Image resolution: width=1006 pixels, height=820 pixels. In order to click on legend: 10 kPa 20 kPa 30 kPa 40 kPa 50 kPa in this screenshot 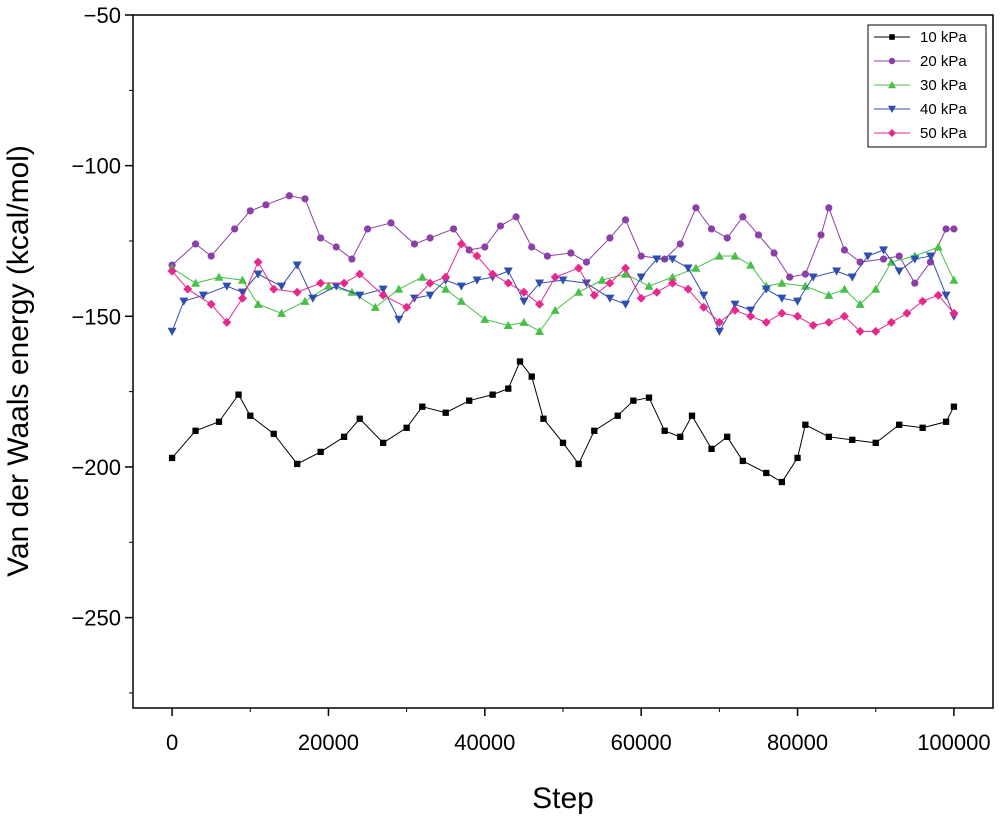, I will do `click(927, 86)`.